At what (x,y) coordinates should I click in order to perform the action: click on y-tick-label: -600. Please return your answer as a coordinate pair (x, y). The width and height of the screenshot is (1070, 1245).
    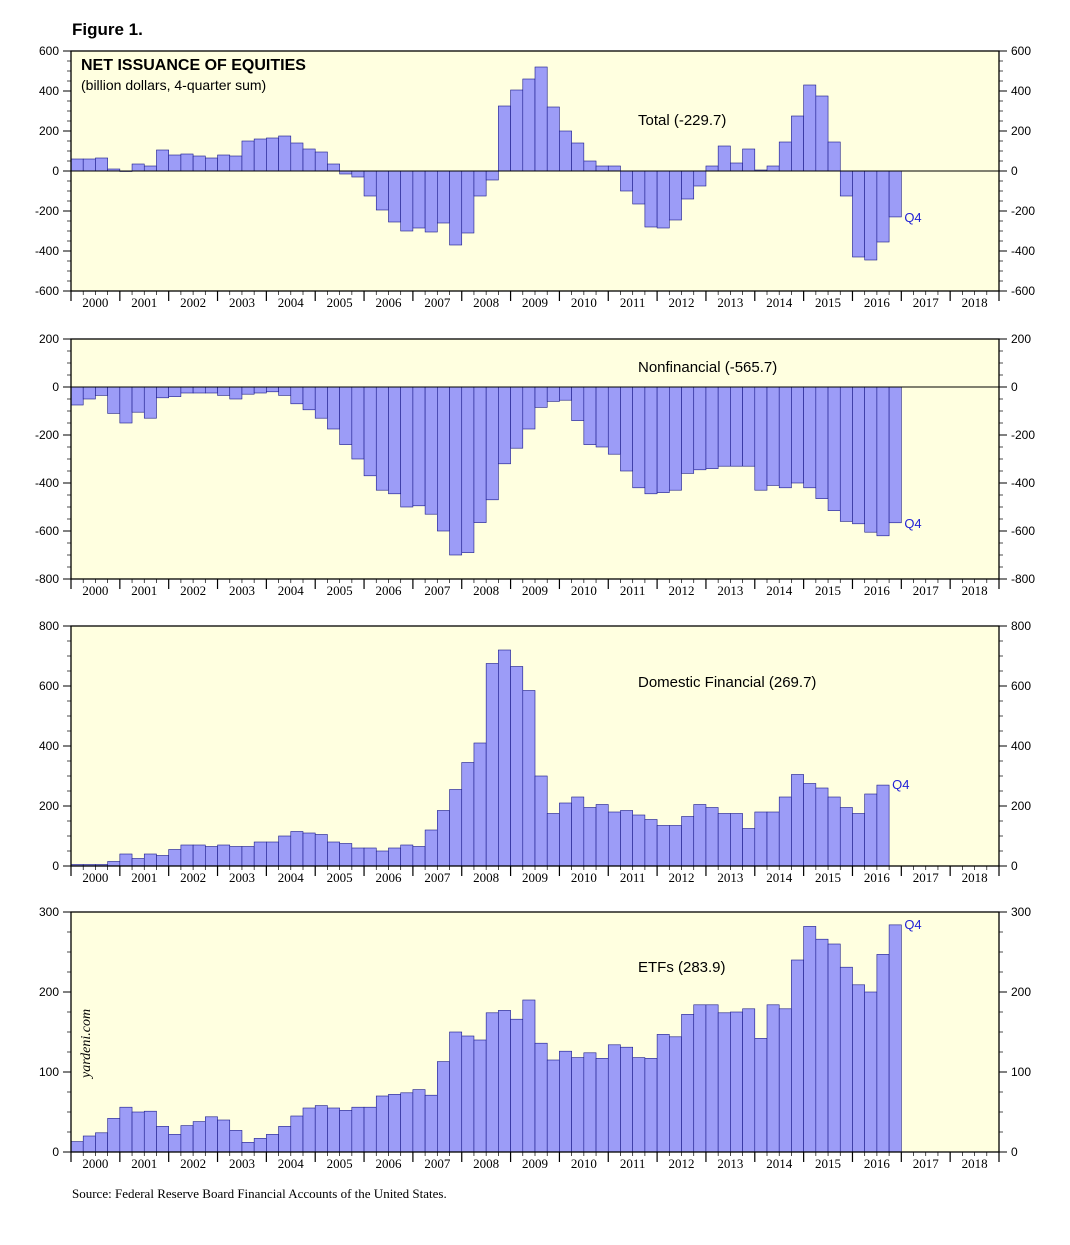
    Looking at the image, I should click on (1023, 531).